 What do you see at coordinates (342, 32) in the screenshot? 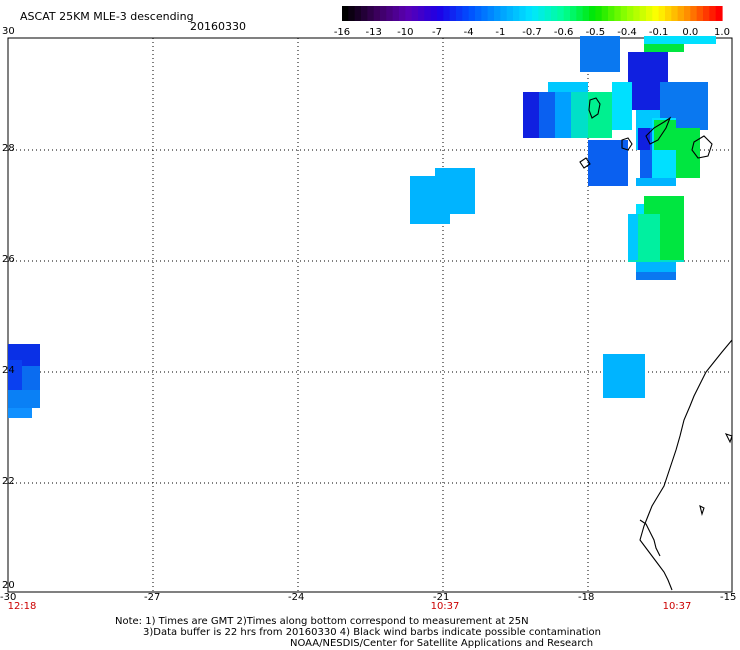
I see `colorbar-label: -16` at bounding box center [342, 32].